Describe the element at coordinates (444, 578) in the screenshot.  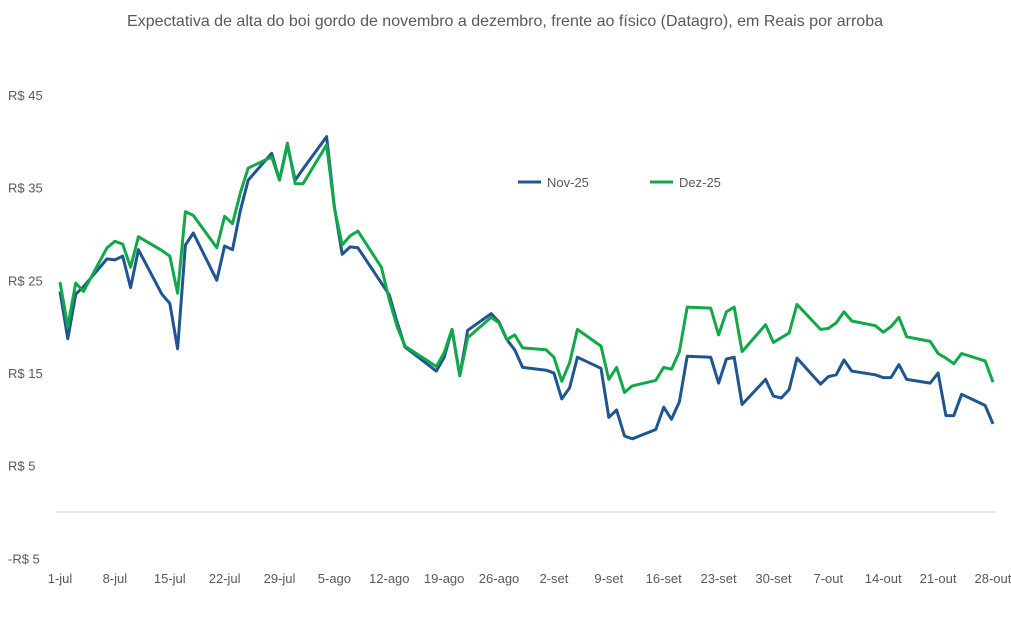
I see `x-tick-label: 19-ago` at that location.